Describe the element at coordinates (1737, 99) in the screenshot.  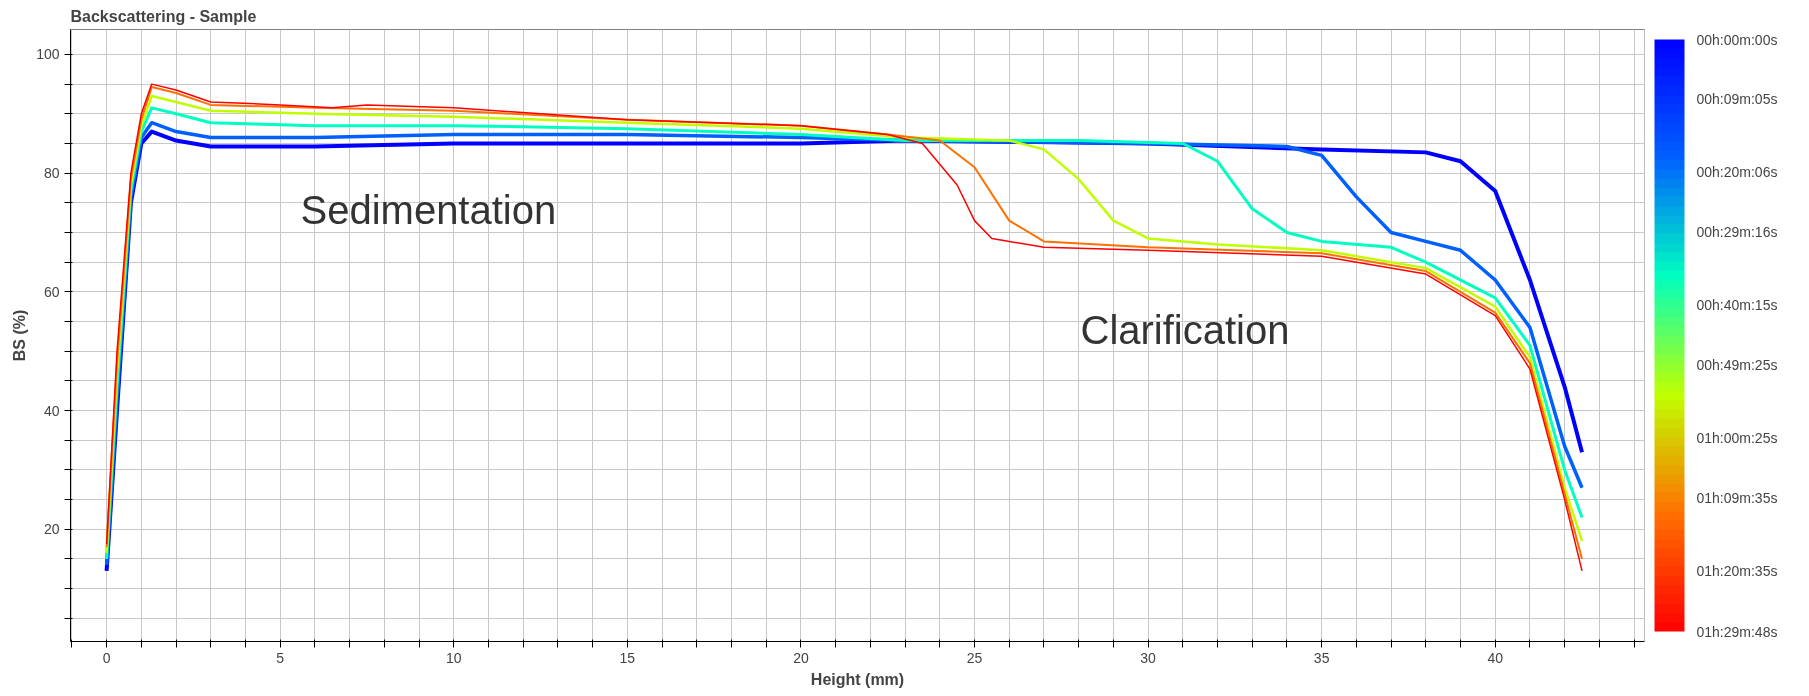
I see `color-bar-label: 00h:09m:05s` at that location.